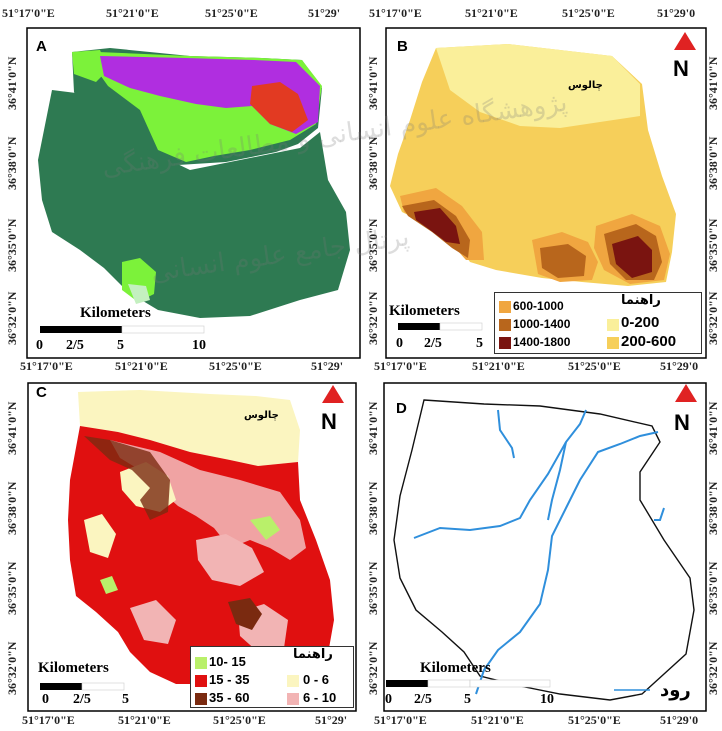 Image resolution: width=722 pixels, height=731 pixels. Describe the element at coordinates (229, 679) in the screenshot. I see `legend-label: 15 - 35` at that location.